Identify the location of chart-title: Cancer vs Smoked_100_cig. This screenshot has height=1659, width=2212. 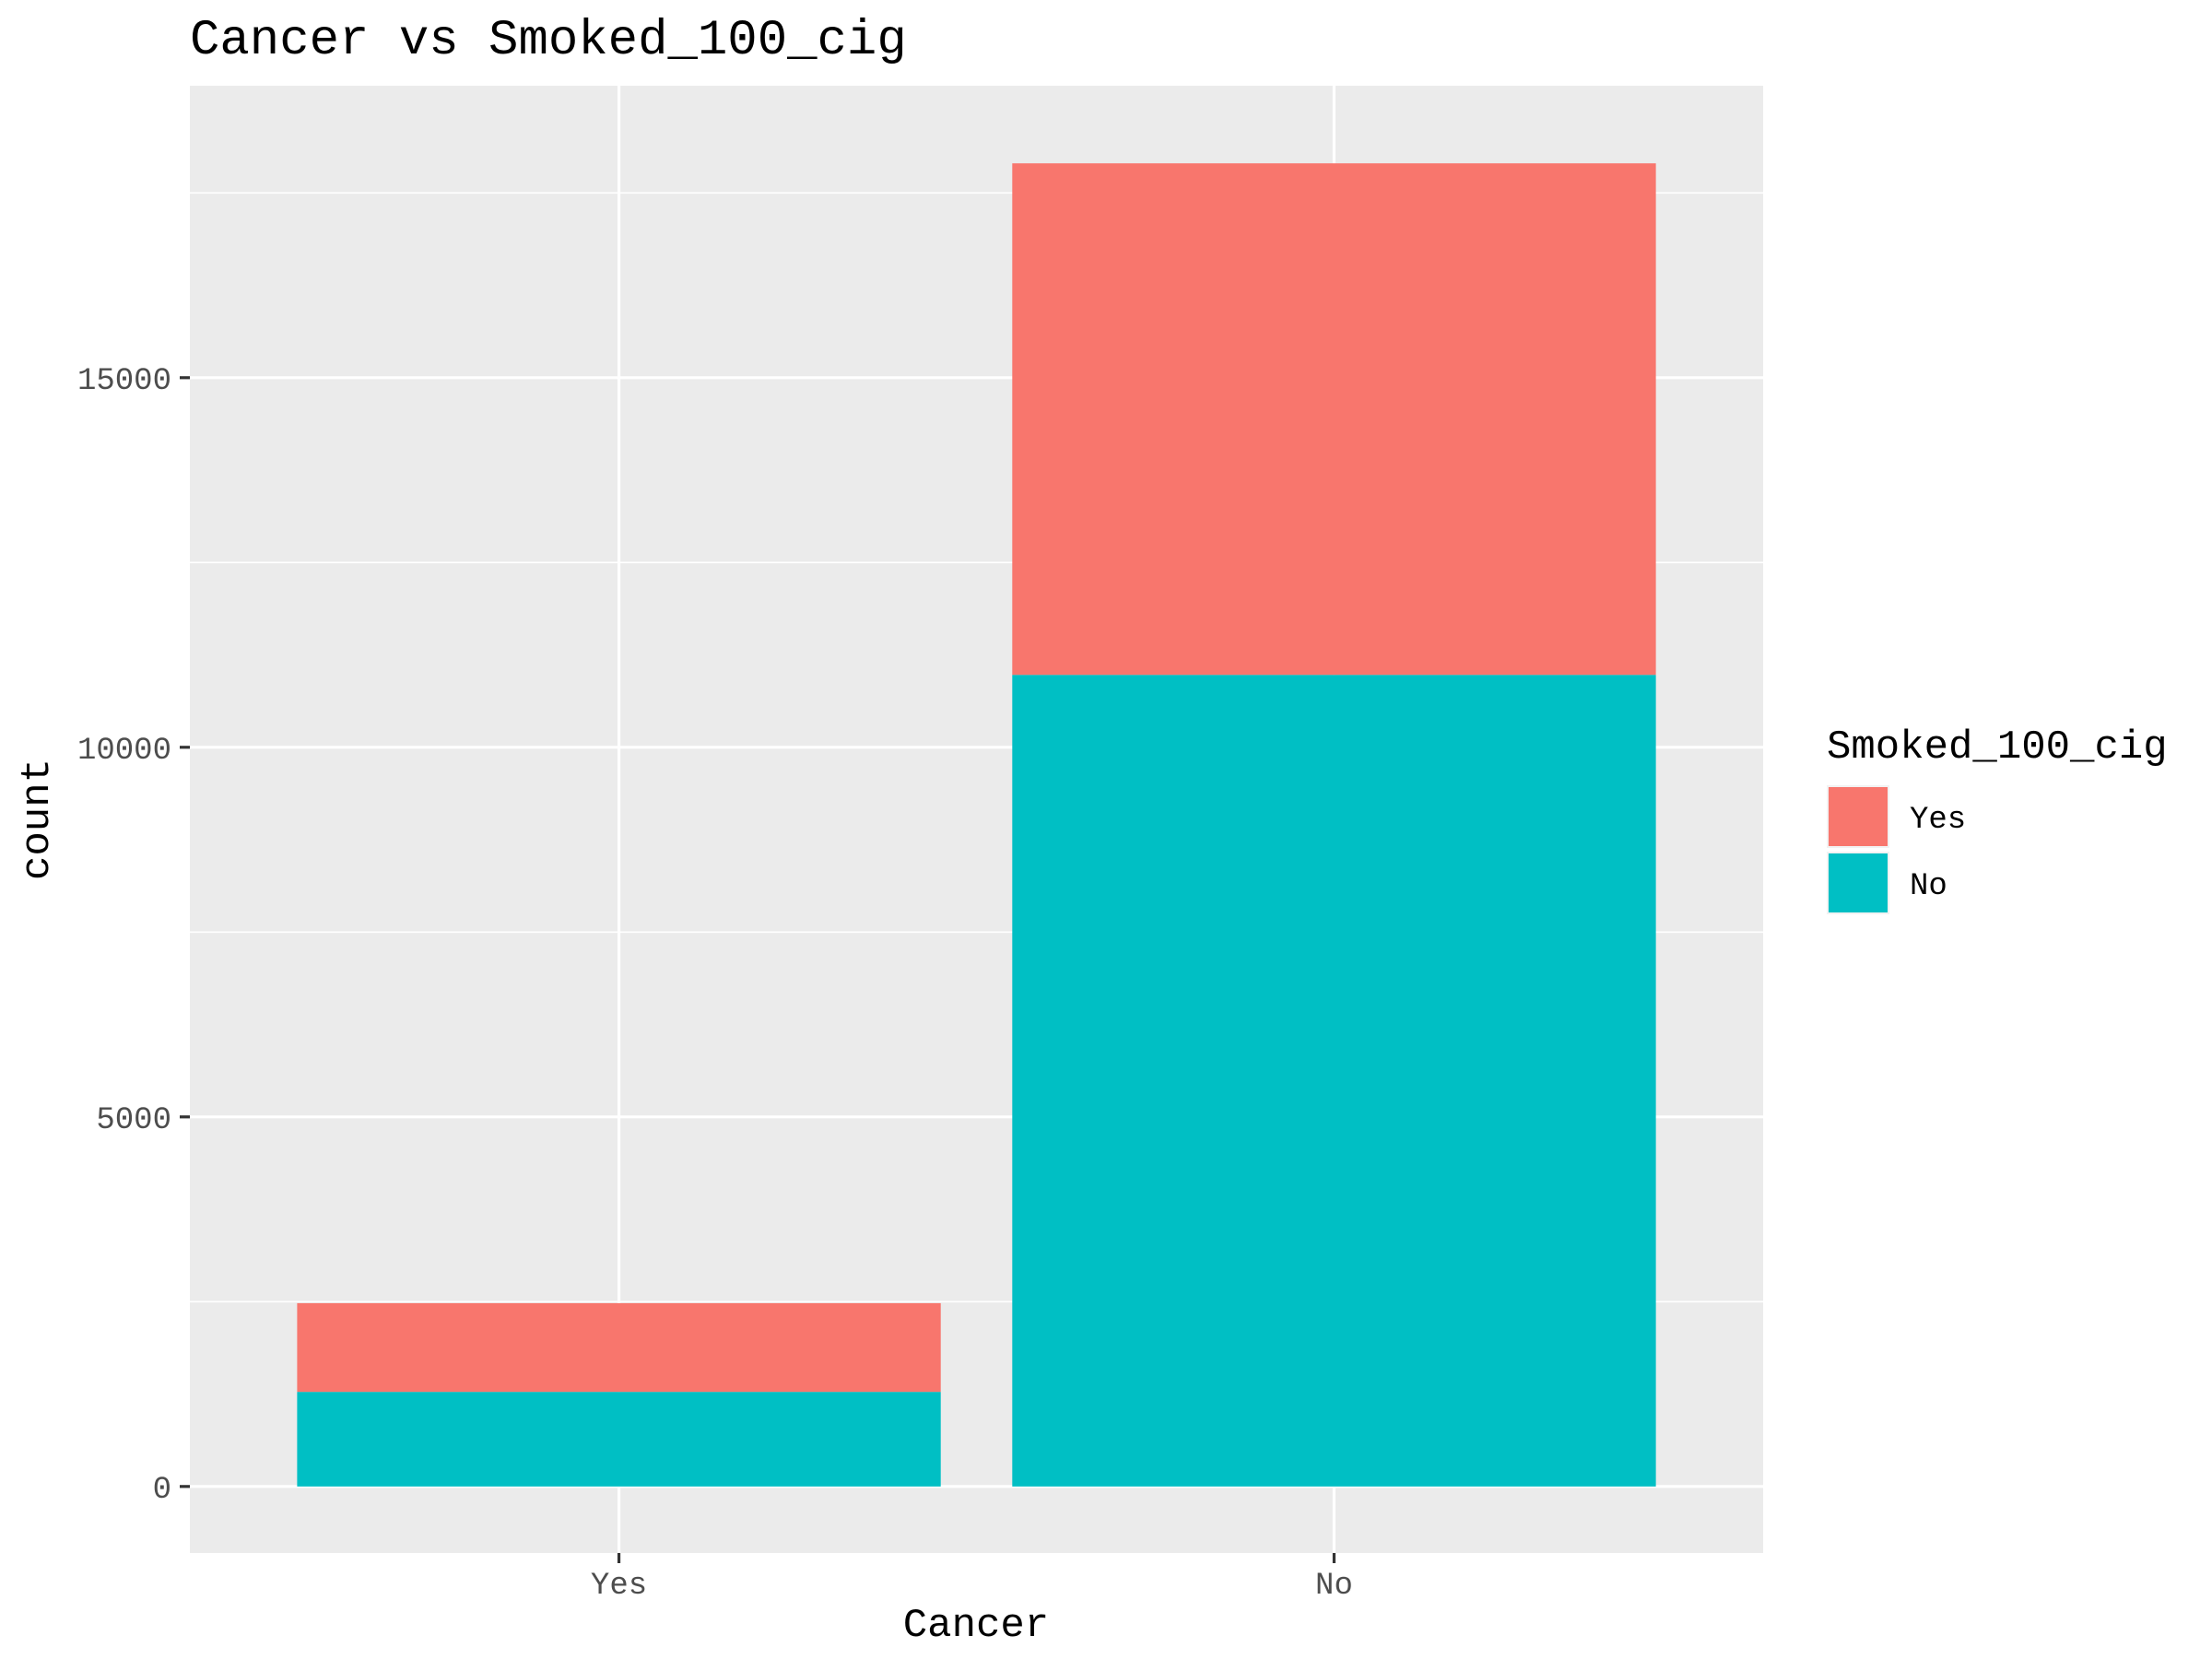
(548, 41).